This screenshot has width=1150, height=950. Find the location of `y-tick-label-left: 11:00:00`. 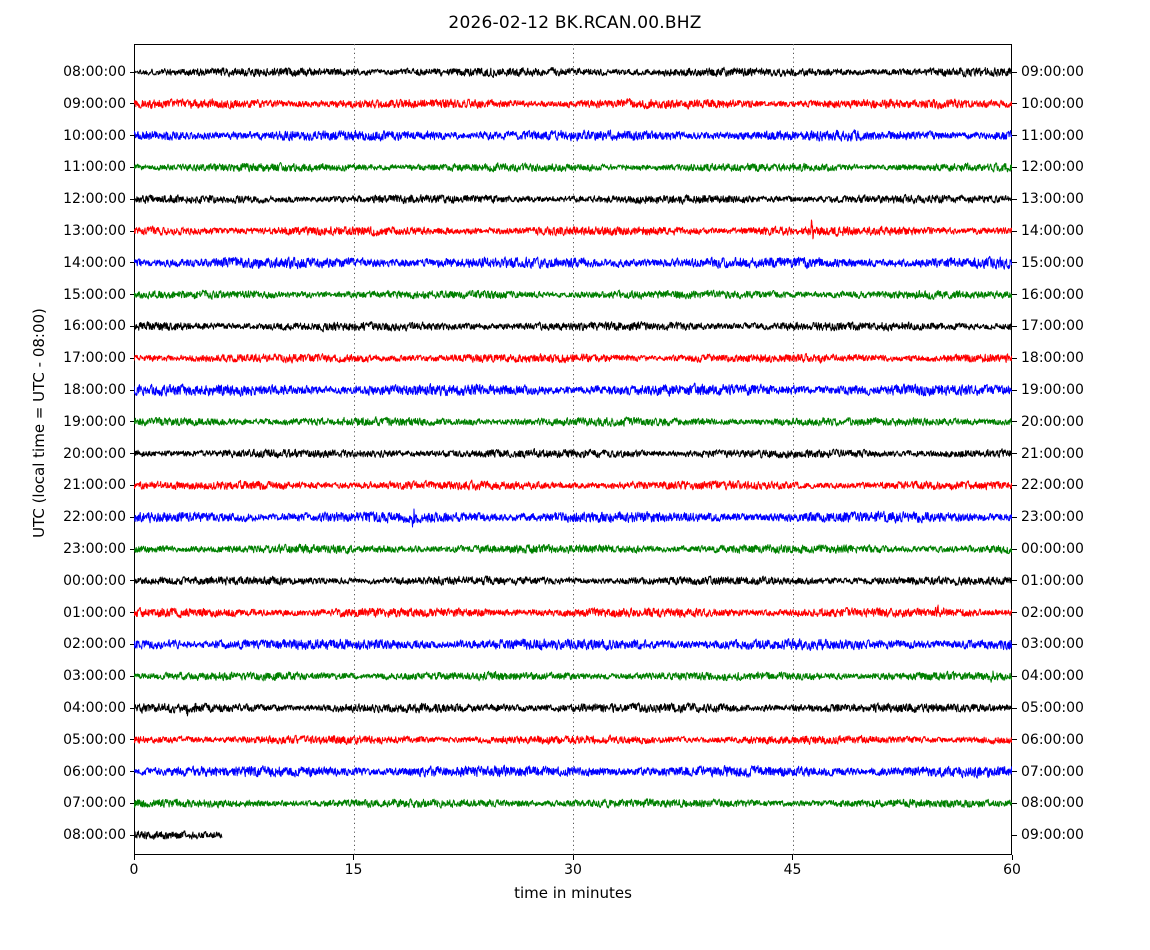

y-tick-label-left: 11:00:00 is located at coordinates (94, 167).